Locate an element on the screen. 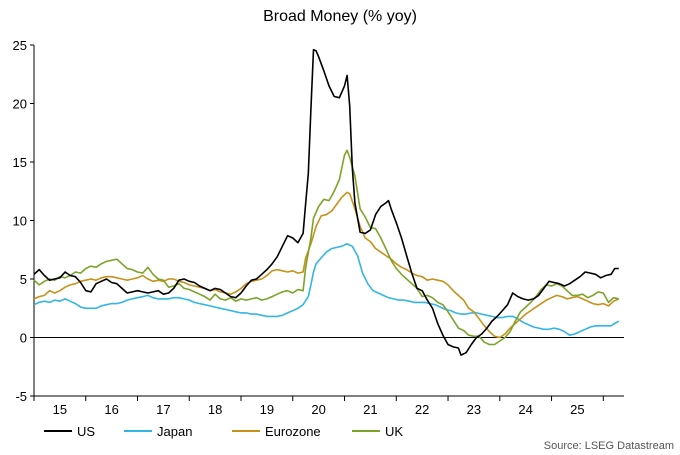 The height and width of the screenshot is (455, 680). x-tick-label: 20 is located at coordinates (318, 409).